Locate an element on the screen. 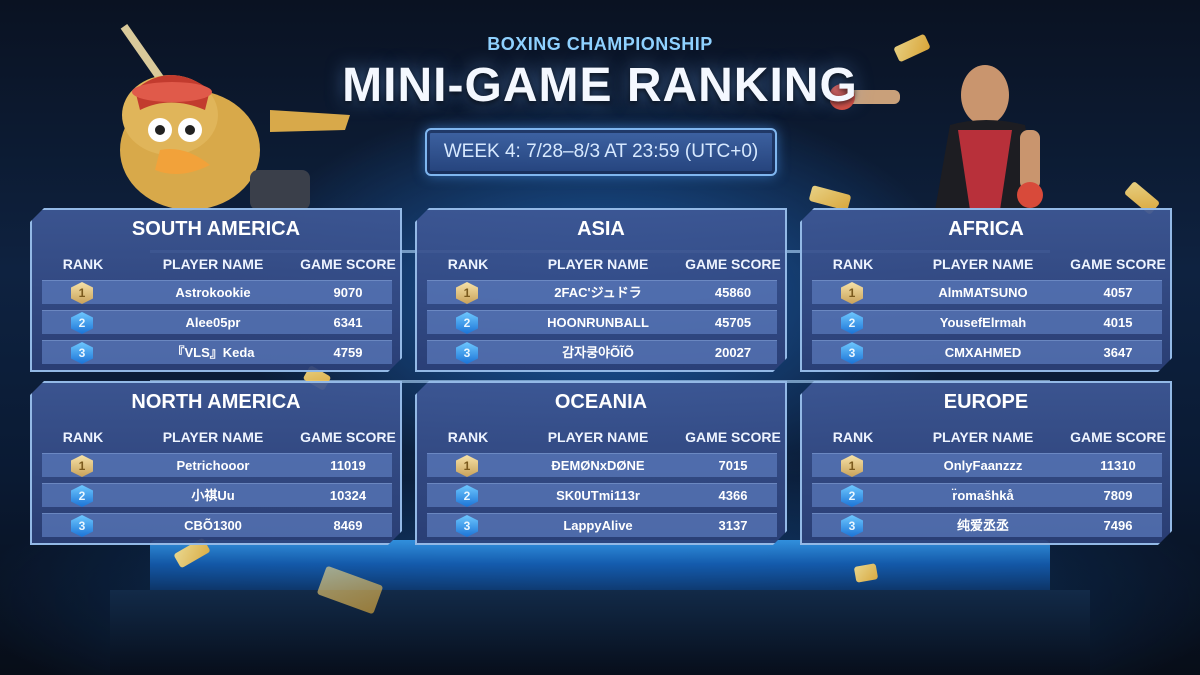 Image resolution: width=1200 pixels, height=675 pixels. table-row: 2 Alee05pr 6341 is located at coordinates (217, 322).